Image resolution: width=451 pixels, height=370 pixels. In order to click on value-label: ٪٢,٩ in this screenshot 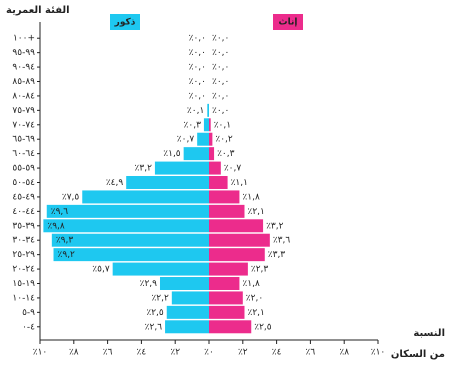, I will do `click(149, 284)`.